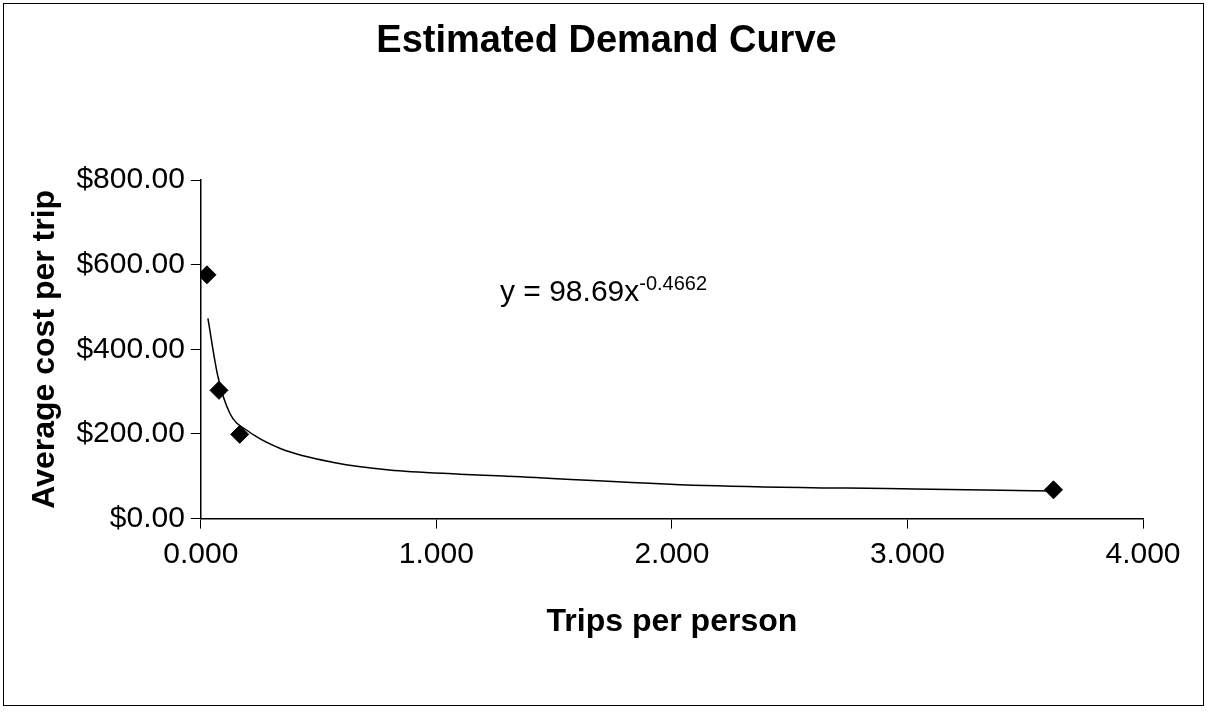 The image size is (1213, 715). What do you see at coordinates (604, 290) in the screenshot?
I see `annotation: y = 98.69x$^{-0.4662}$` at bounding box center [604, 290].